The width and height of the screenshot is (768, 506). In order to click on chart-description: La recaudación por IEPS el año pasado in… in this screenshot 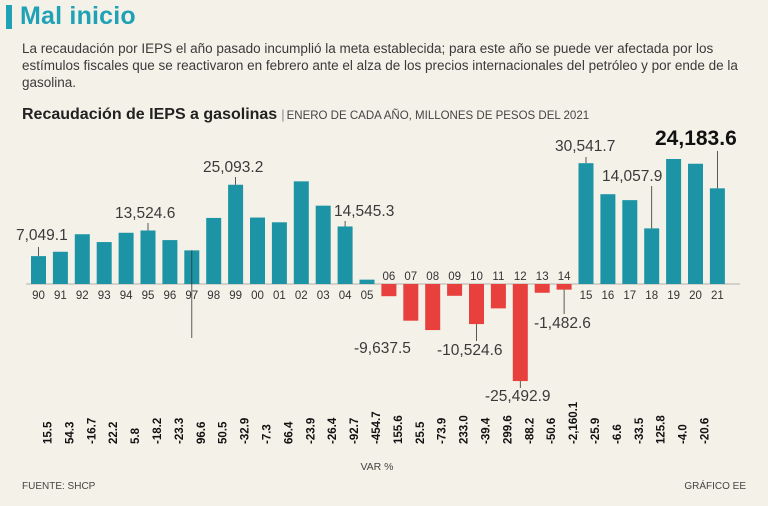, I will do `click(380, 65)`.